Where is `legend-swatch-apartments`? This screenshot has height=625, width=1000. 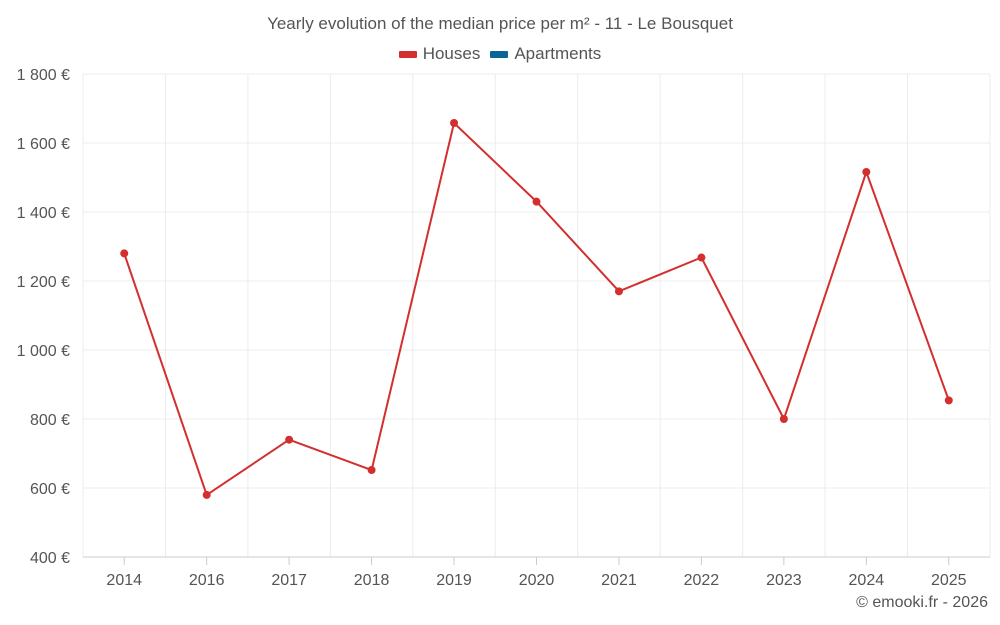
legend-swatch-apartments is located at coordinates (499, 54).